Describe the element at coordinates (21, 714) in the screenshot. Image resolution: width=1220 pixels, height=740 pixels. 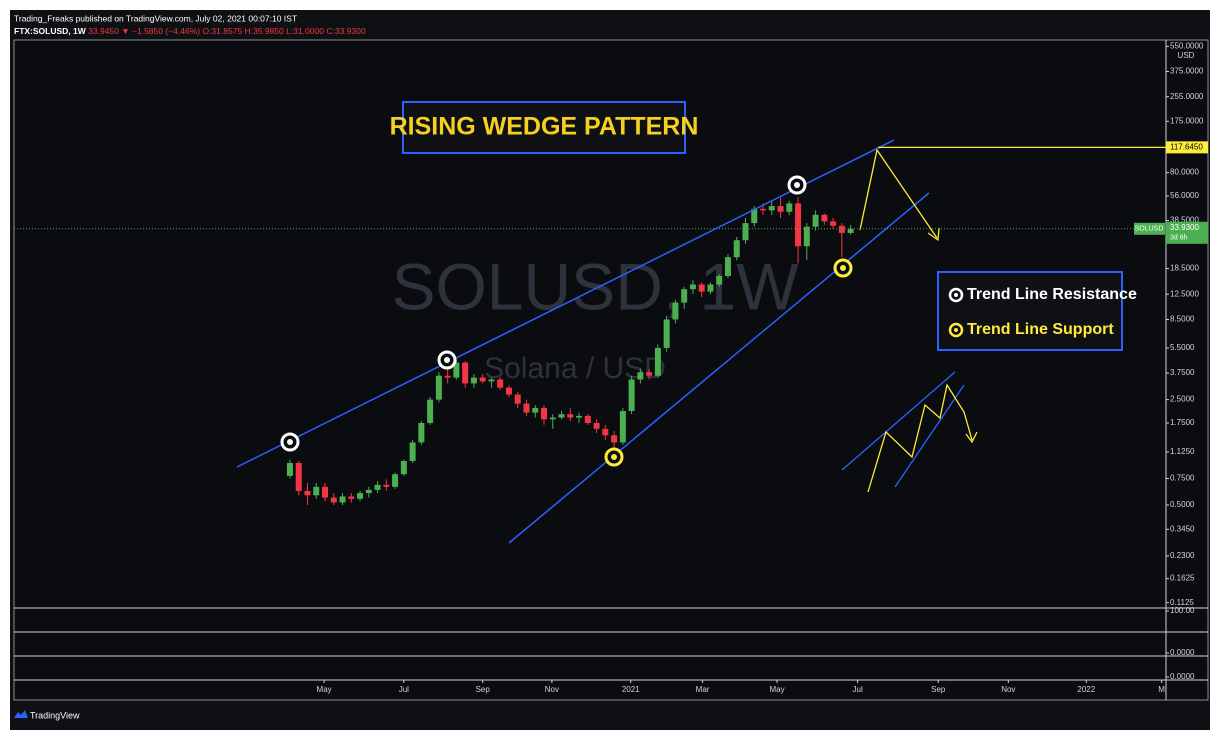
I see `logo` at that location.